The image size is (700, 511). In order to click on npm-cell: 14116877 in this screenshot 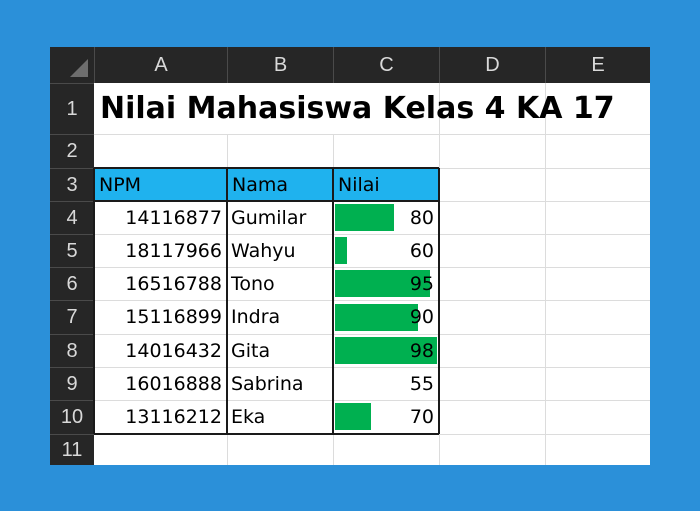, I will do `click(173, 217)`.